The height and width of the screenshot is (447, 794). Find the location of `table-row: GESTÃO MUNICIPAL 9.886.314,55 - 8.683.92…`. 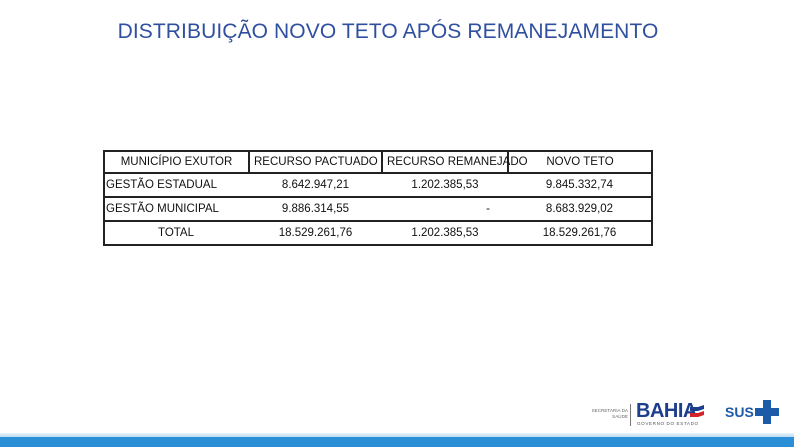

table-row: GESTÃO MUNICIPAL 9.886.314,55 - 8.683.92… is located at coordinates (378, 209).